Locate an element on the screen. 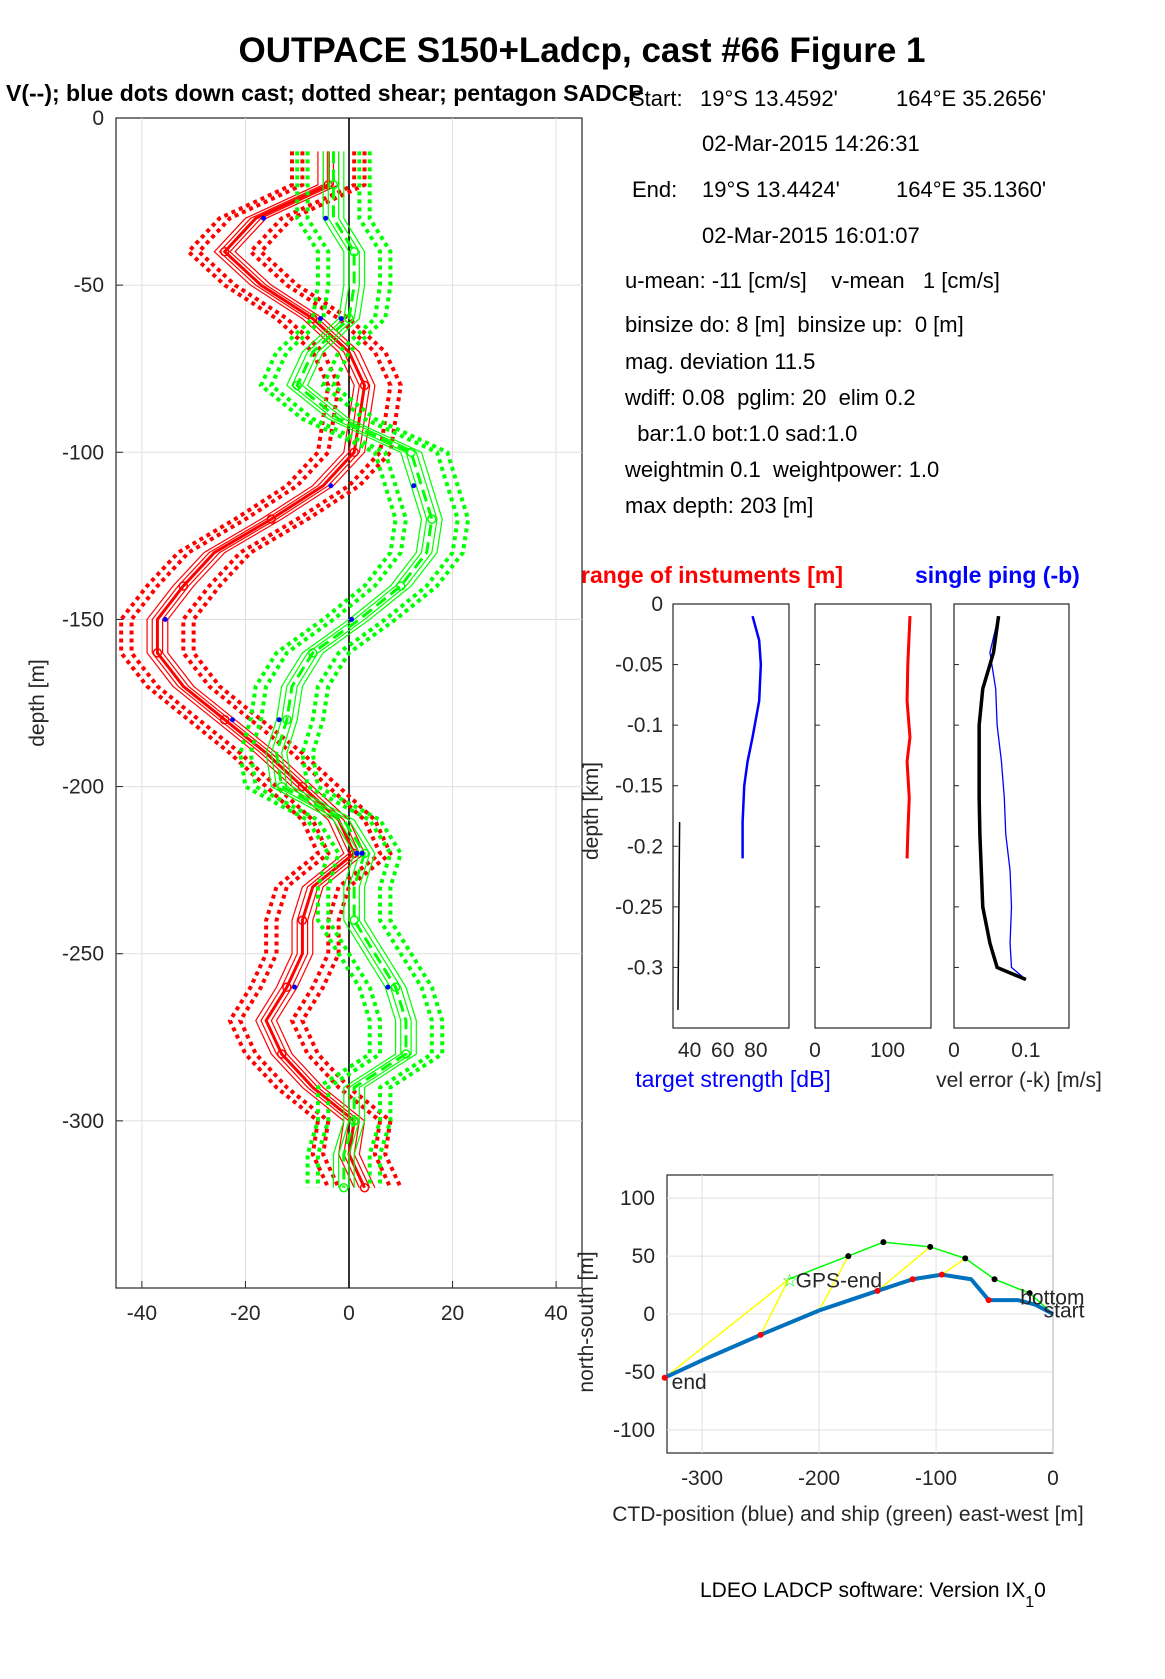 This screenshot has width=1165, height=1679. instrument-ytick-label: -0.05 is located at coordinates (639, 665).